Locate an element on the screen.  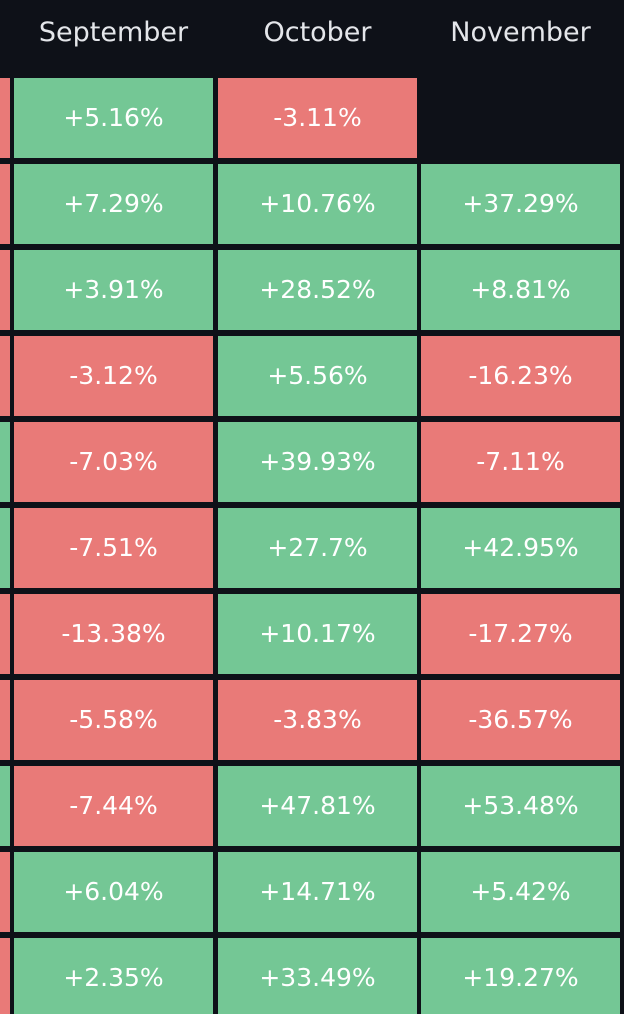
return-cell: +37.29% is located at coordinates (520, 204).